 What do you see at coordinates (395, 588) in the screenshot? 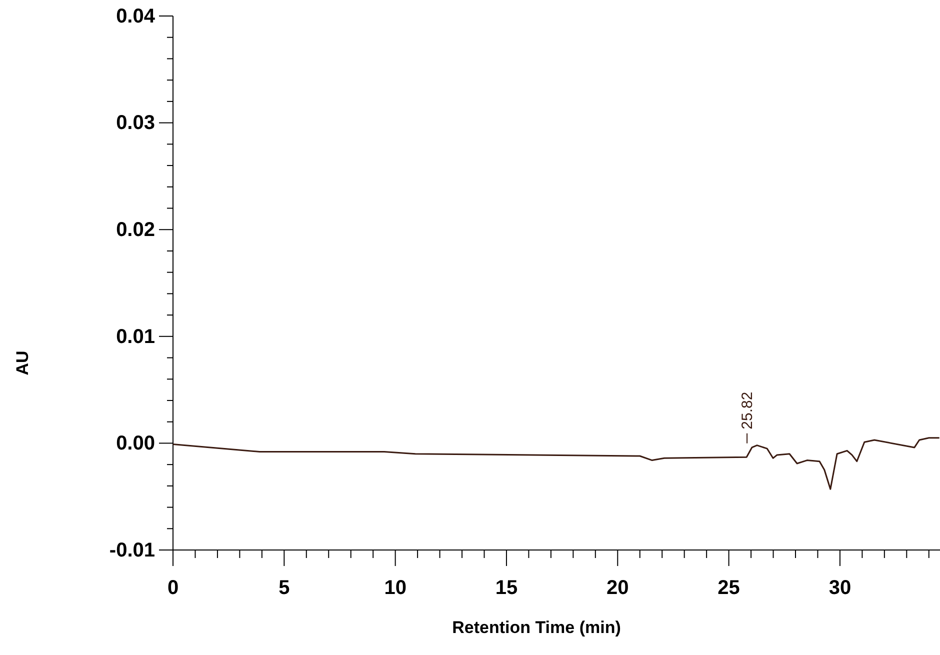
I see `x-tick-label: 10` at bounding box center [395, 588].